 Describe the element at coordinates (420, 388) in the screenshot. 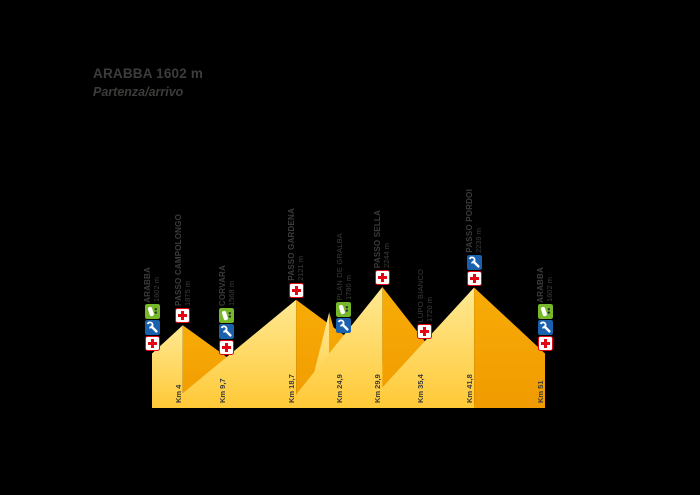

I see `km-marker-lupo-bianco: Km 35,4` at that location.